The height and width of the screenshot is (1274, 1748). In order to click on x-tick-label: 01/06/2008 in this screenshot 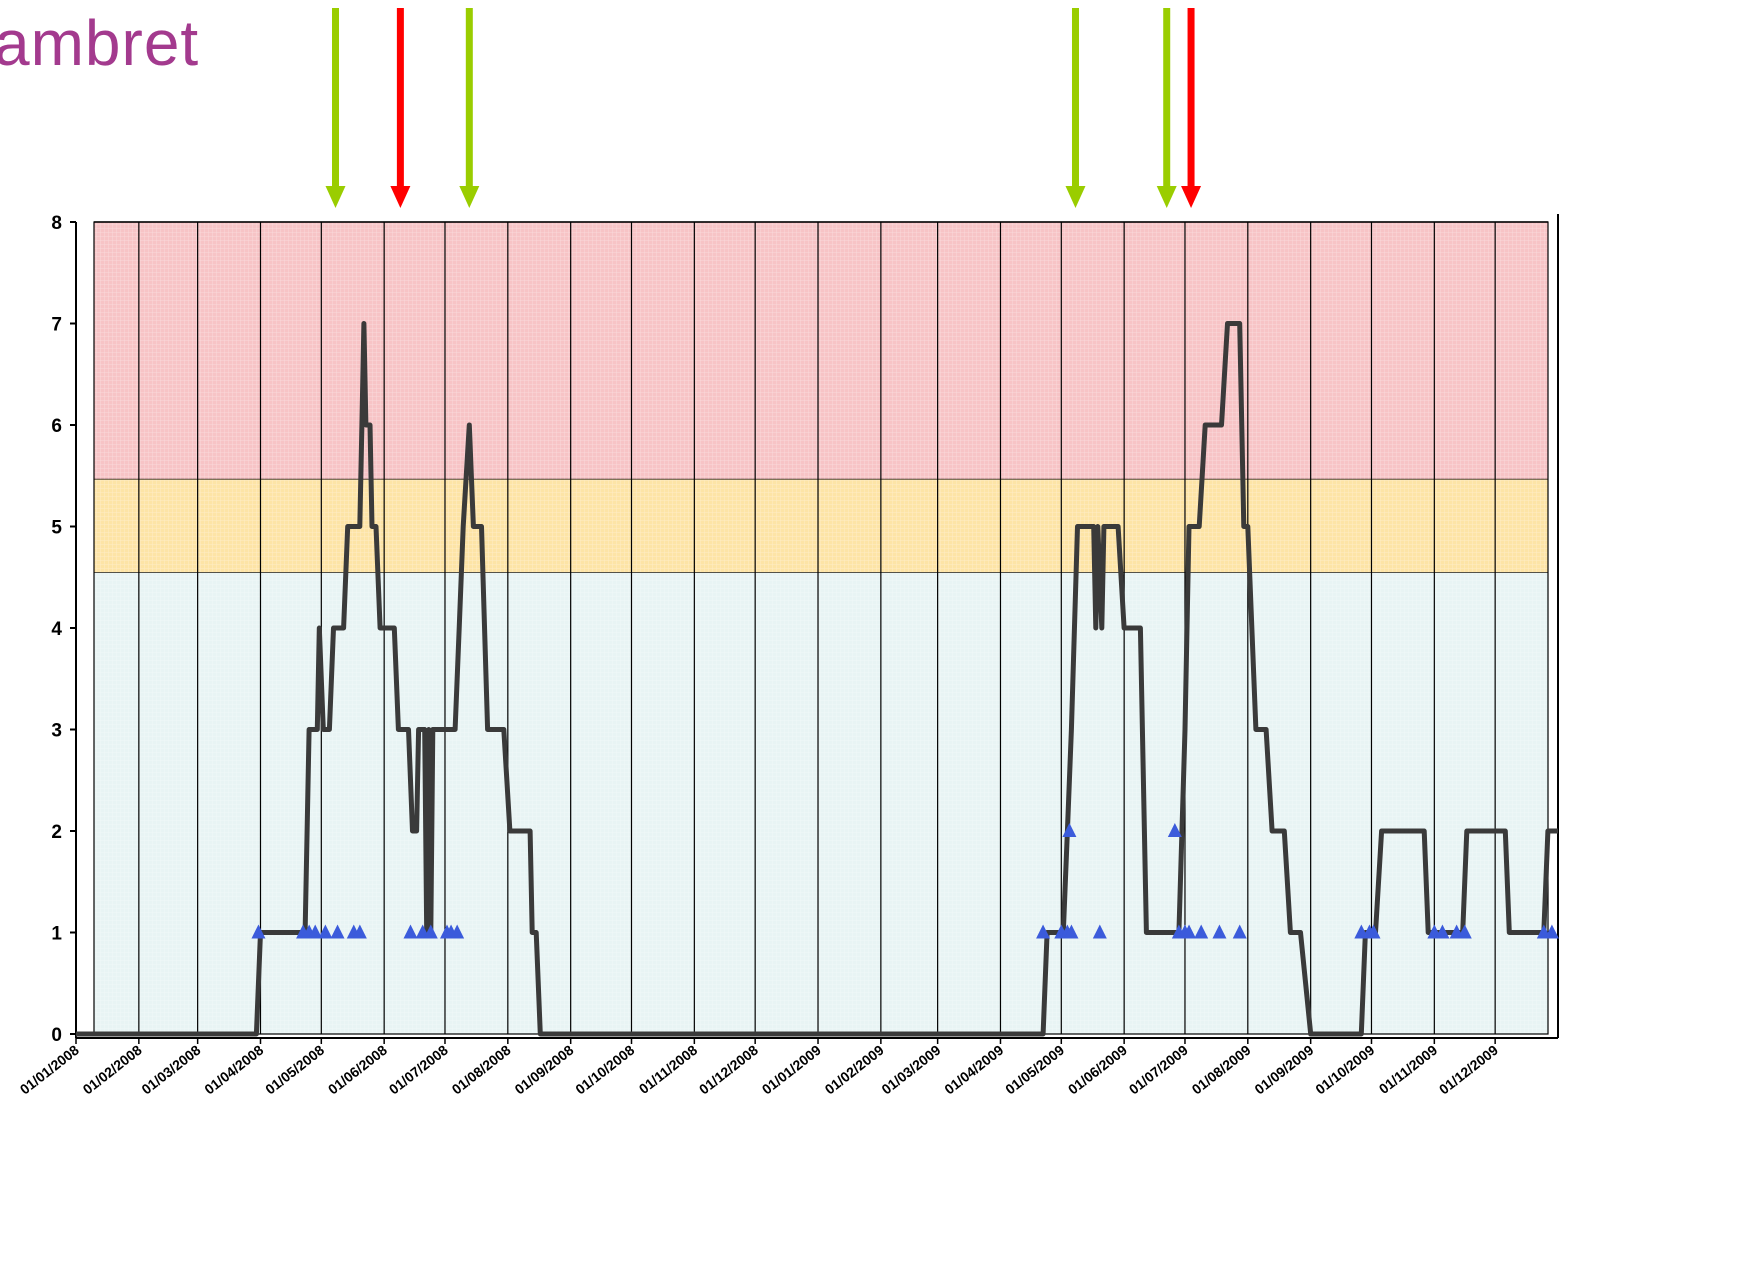, I will do `click(357, 1070)`.